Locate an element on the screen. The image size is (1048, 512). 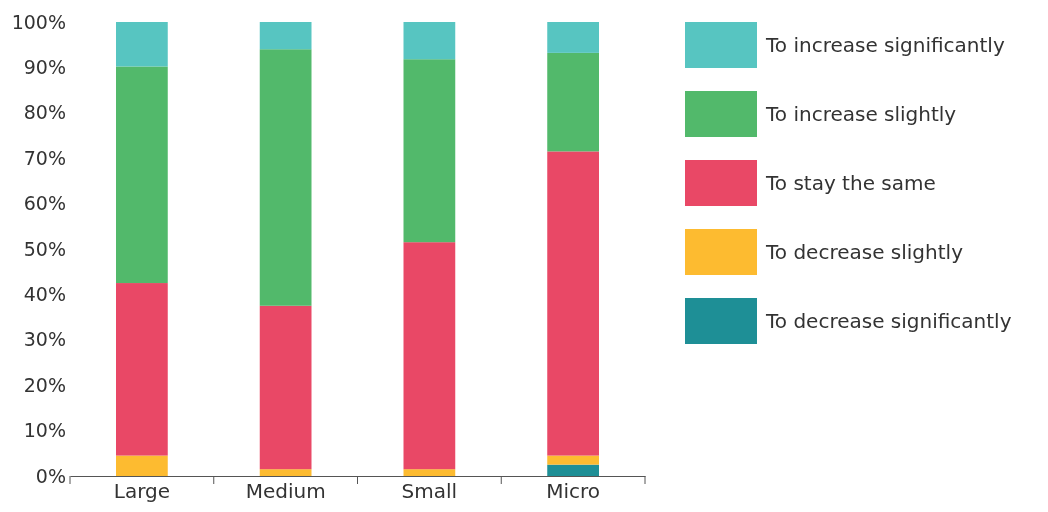
y-tick-label: 30% is located at coordinates (44, 339).